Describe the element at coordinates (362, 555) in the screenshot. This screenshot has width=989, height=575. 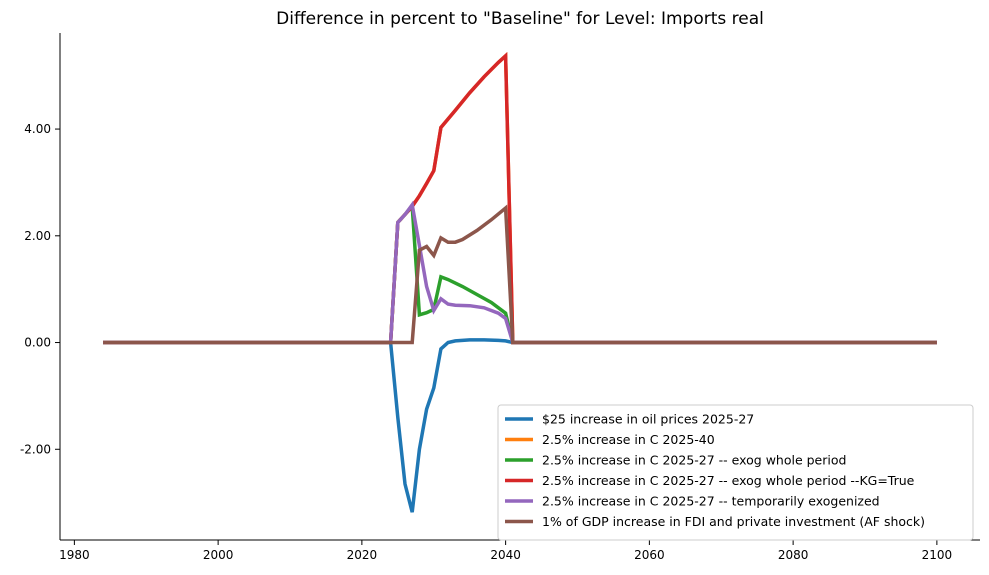
I see `x-tick-label: 2020` at that location.